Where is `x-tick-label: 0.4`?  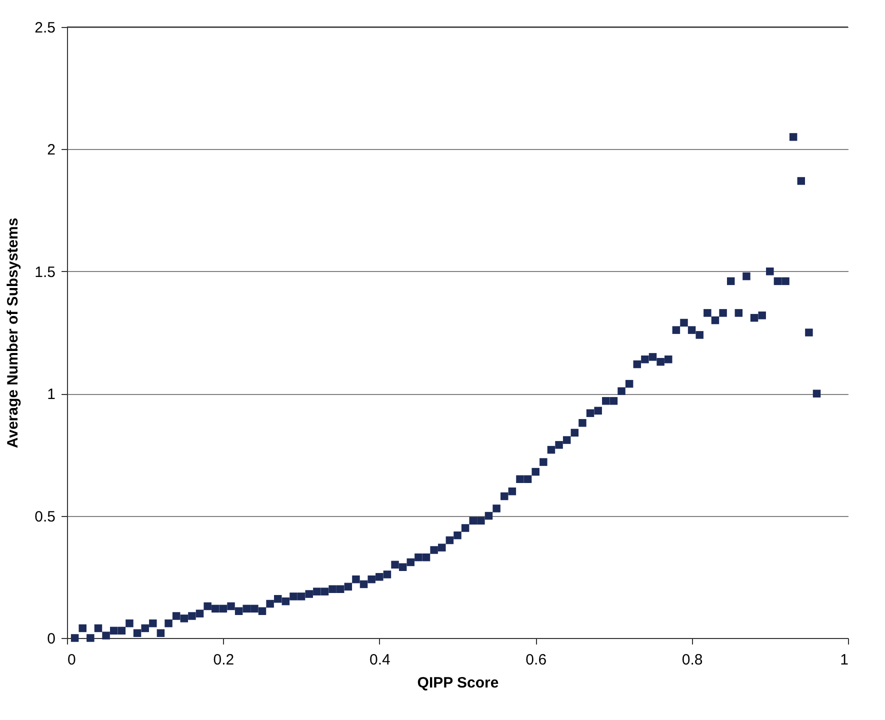
x-tick-label: 0.4 is located at coordinates (379, 660).